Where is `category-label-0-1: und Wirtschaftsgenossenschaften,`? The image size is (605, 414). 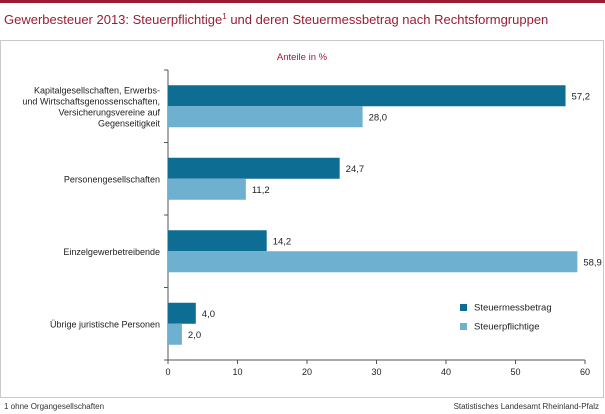
category-label-0-1: und Wirtschaftsgenossenschaften, is located at coordinates (91, 101).